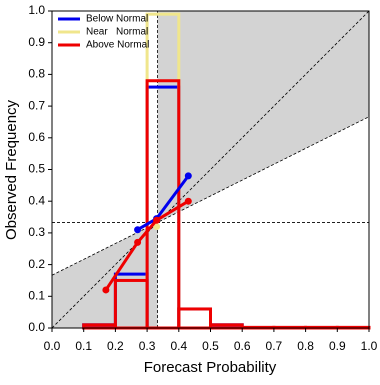 Image resolution: width=380 pixels, height=385 pixels. Describe the element at coordinates (36, 105) in the screenshot. I see `y-tick-label: 0.7` at that location.